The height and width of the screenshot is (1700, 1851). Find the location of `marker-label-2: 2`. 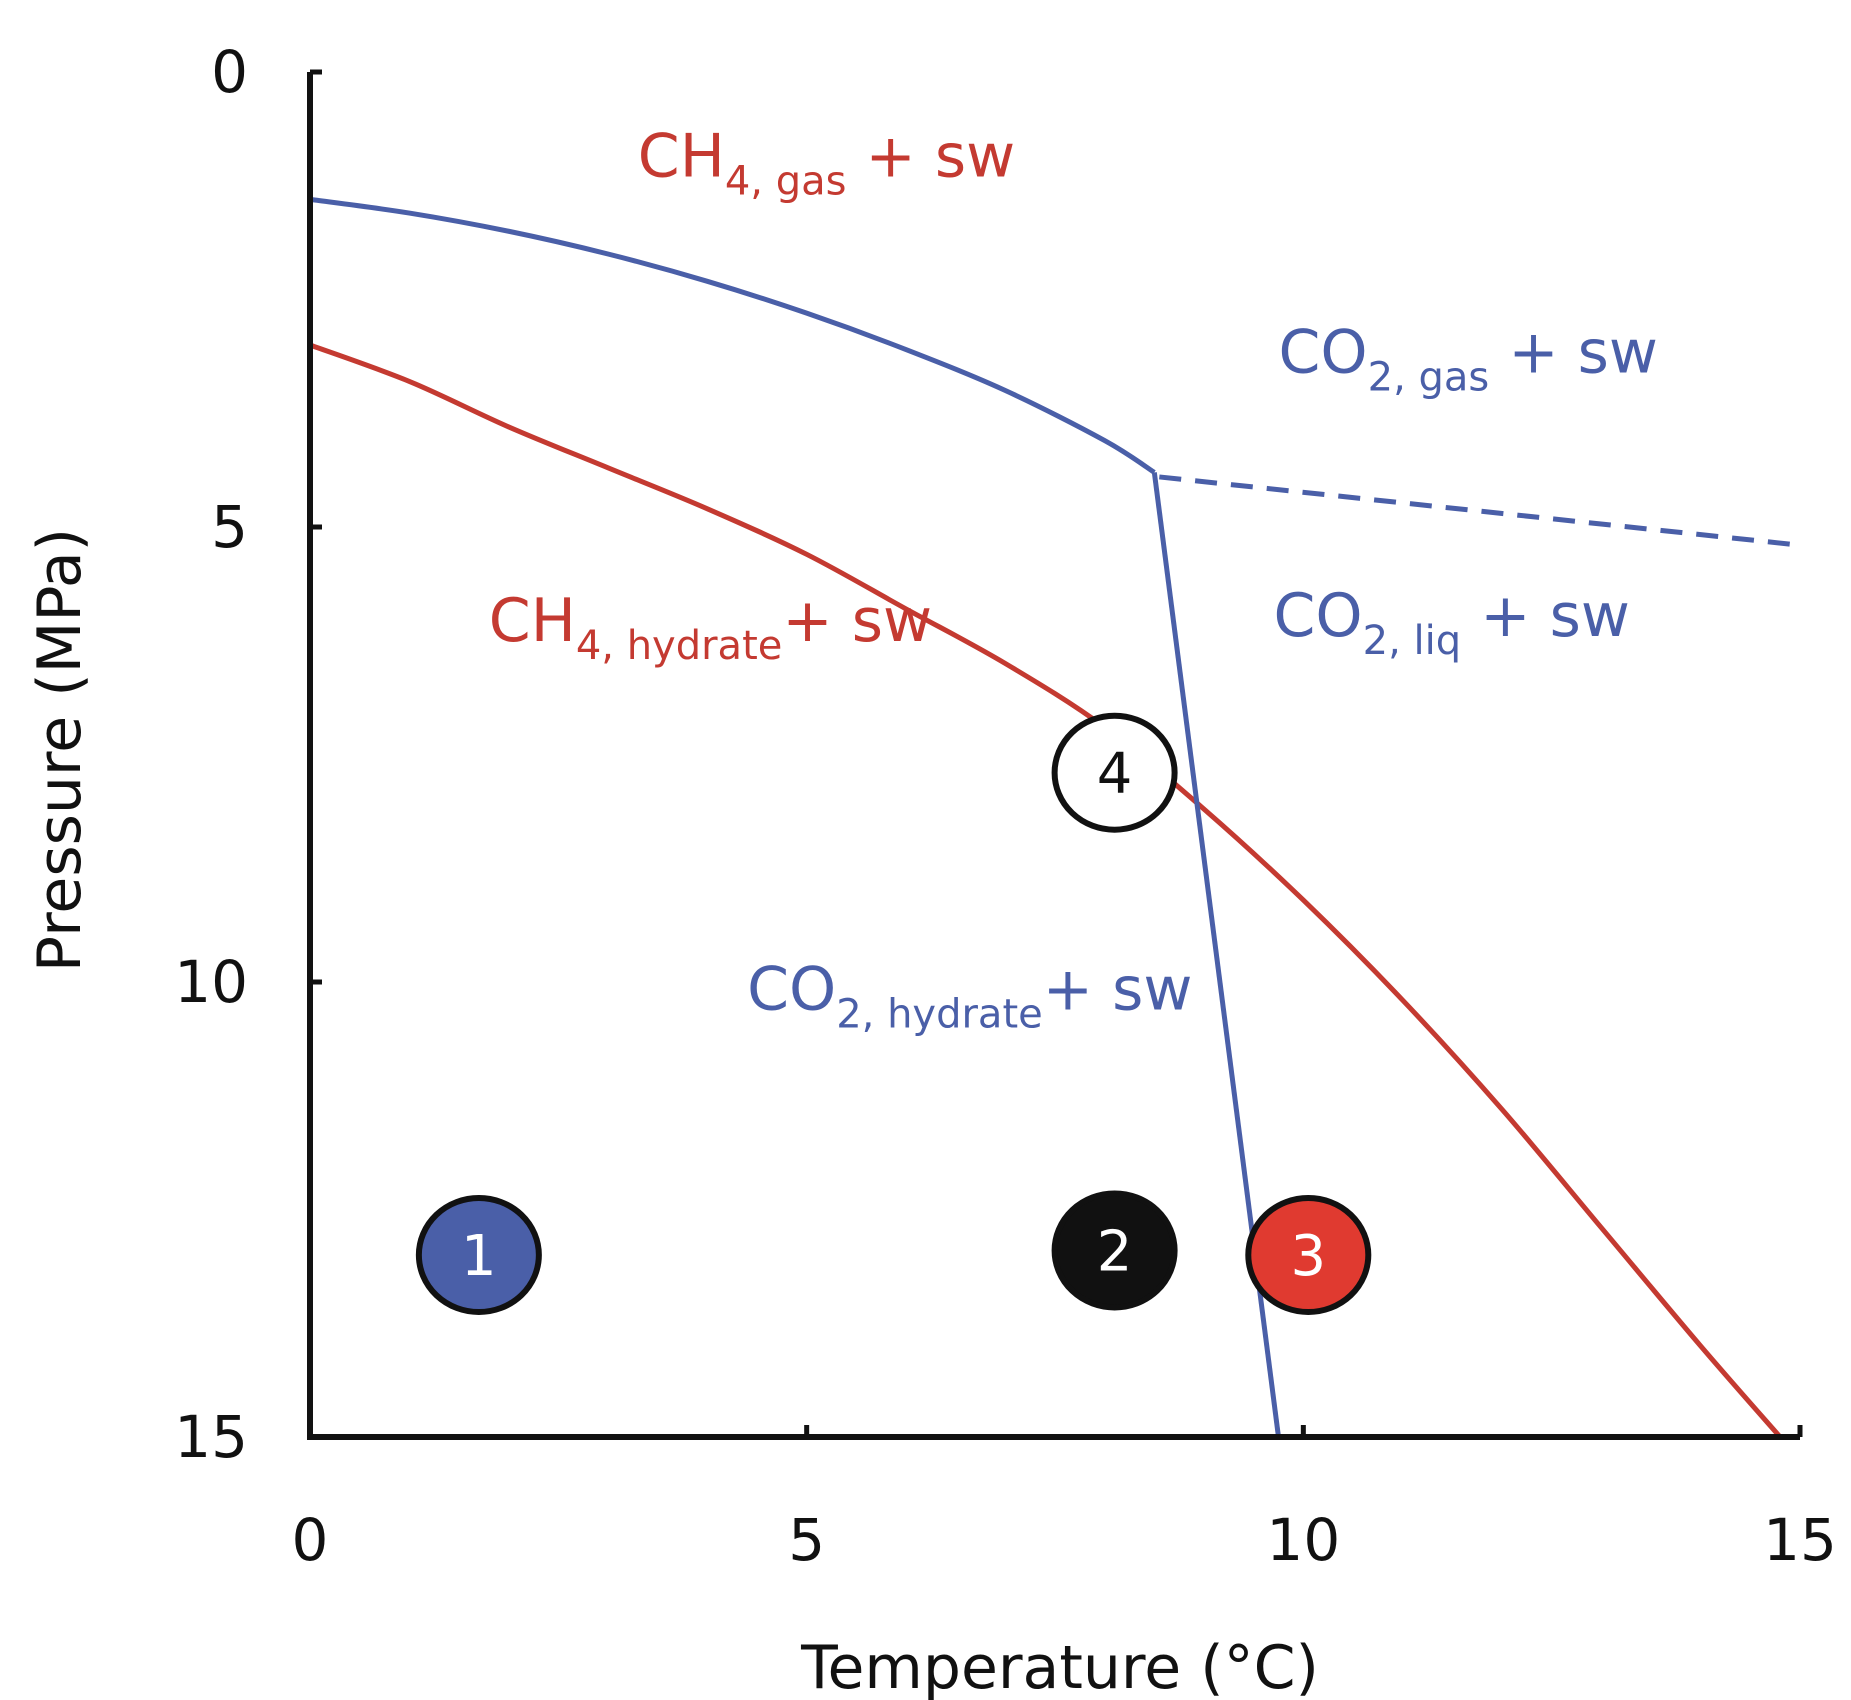

marker-label-2: 2 is located at coordinates (1115, 1251).